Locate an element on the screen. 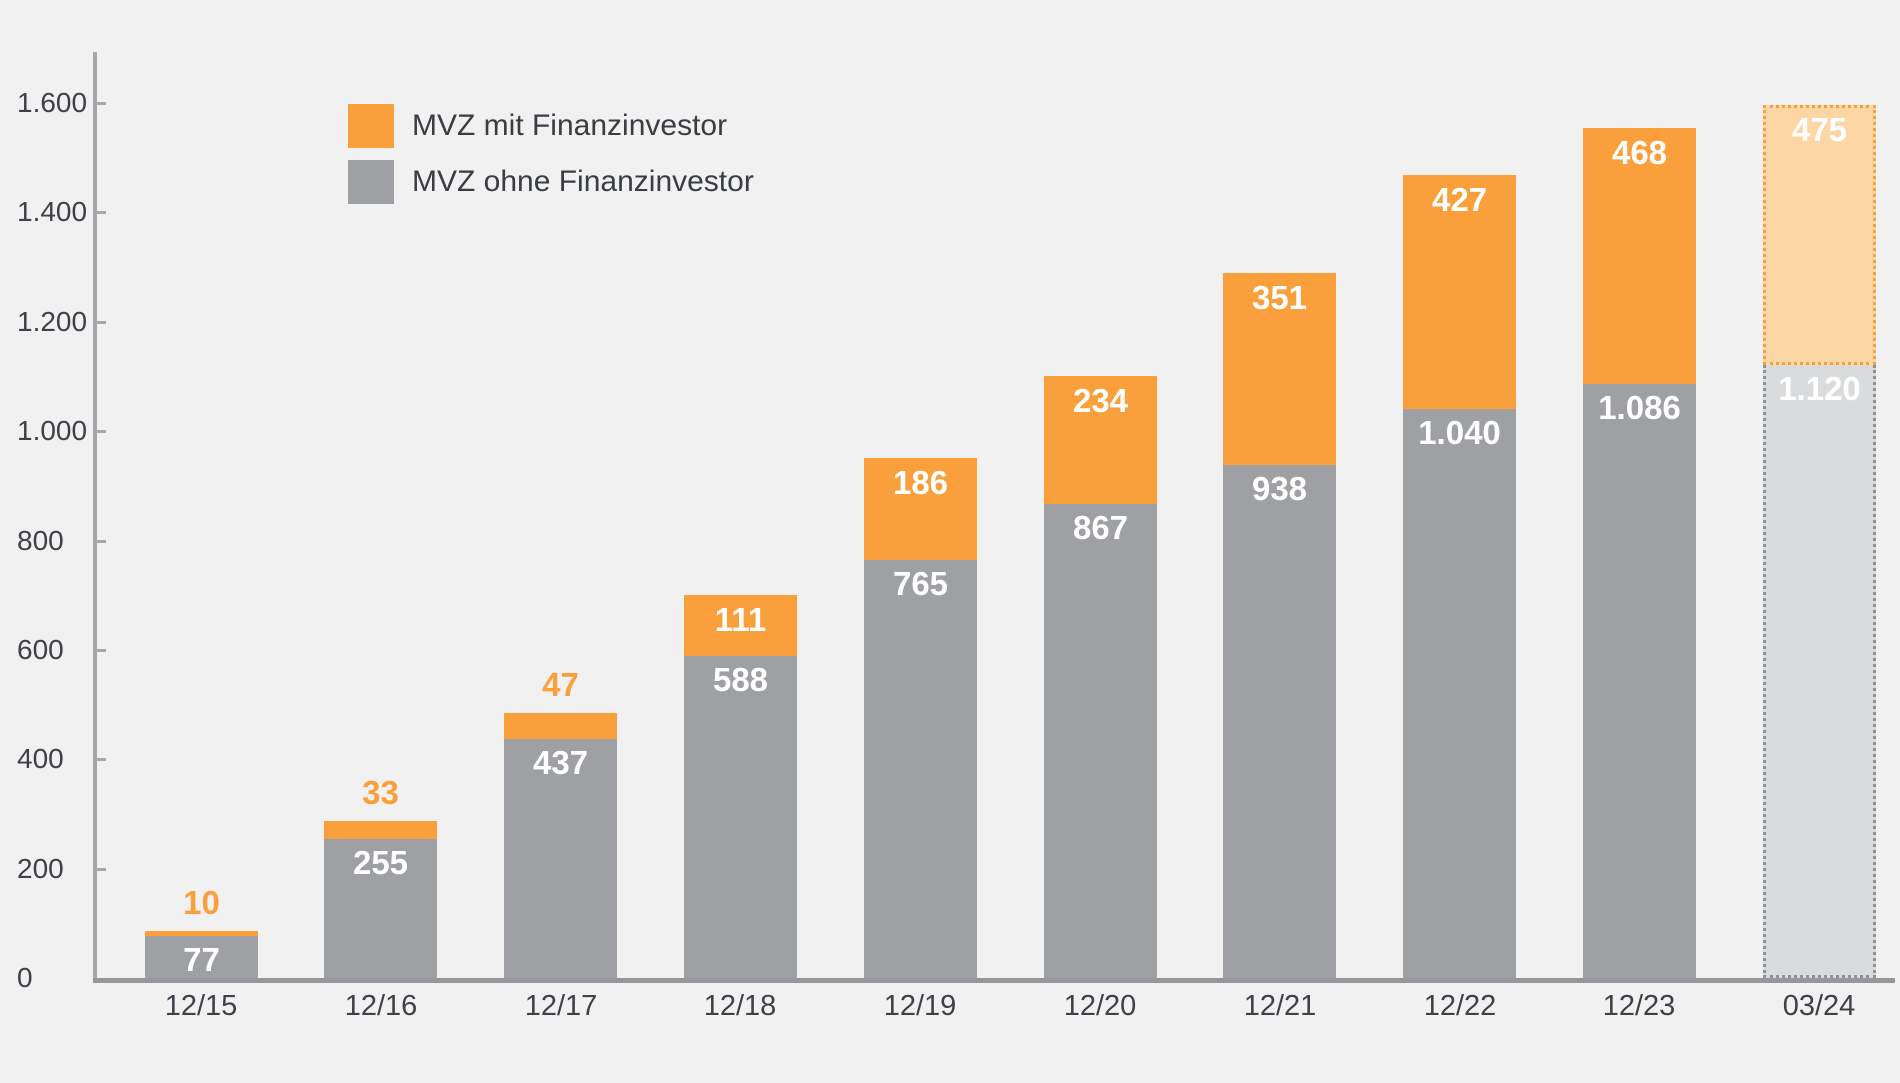 This screenshot has height=1083, width=1900. legend-swatch-gray is located at coordinates (371, 182).